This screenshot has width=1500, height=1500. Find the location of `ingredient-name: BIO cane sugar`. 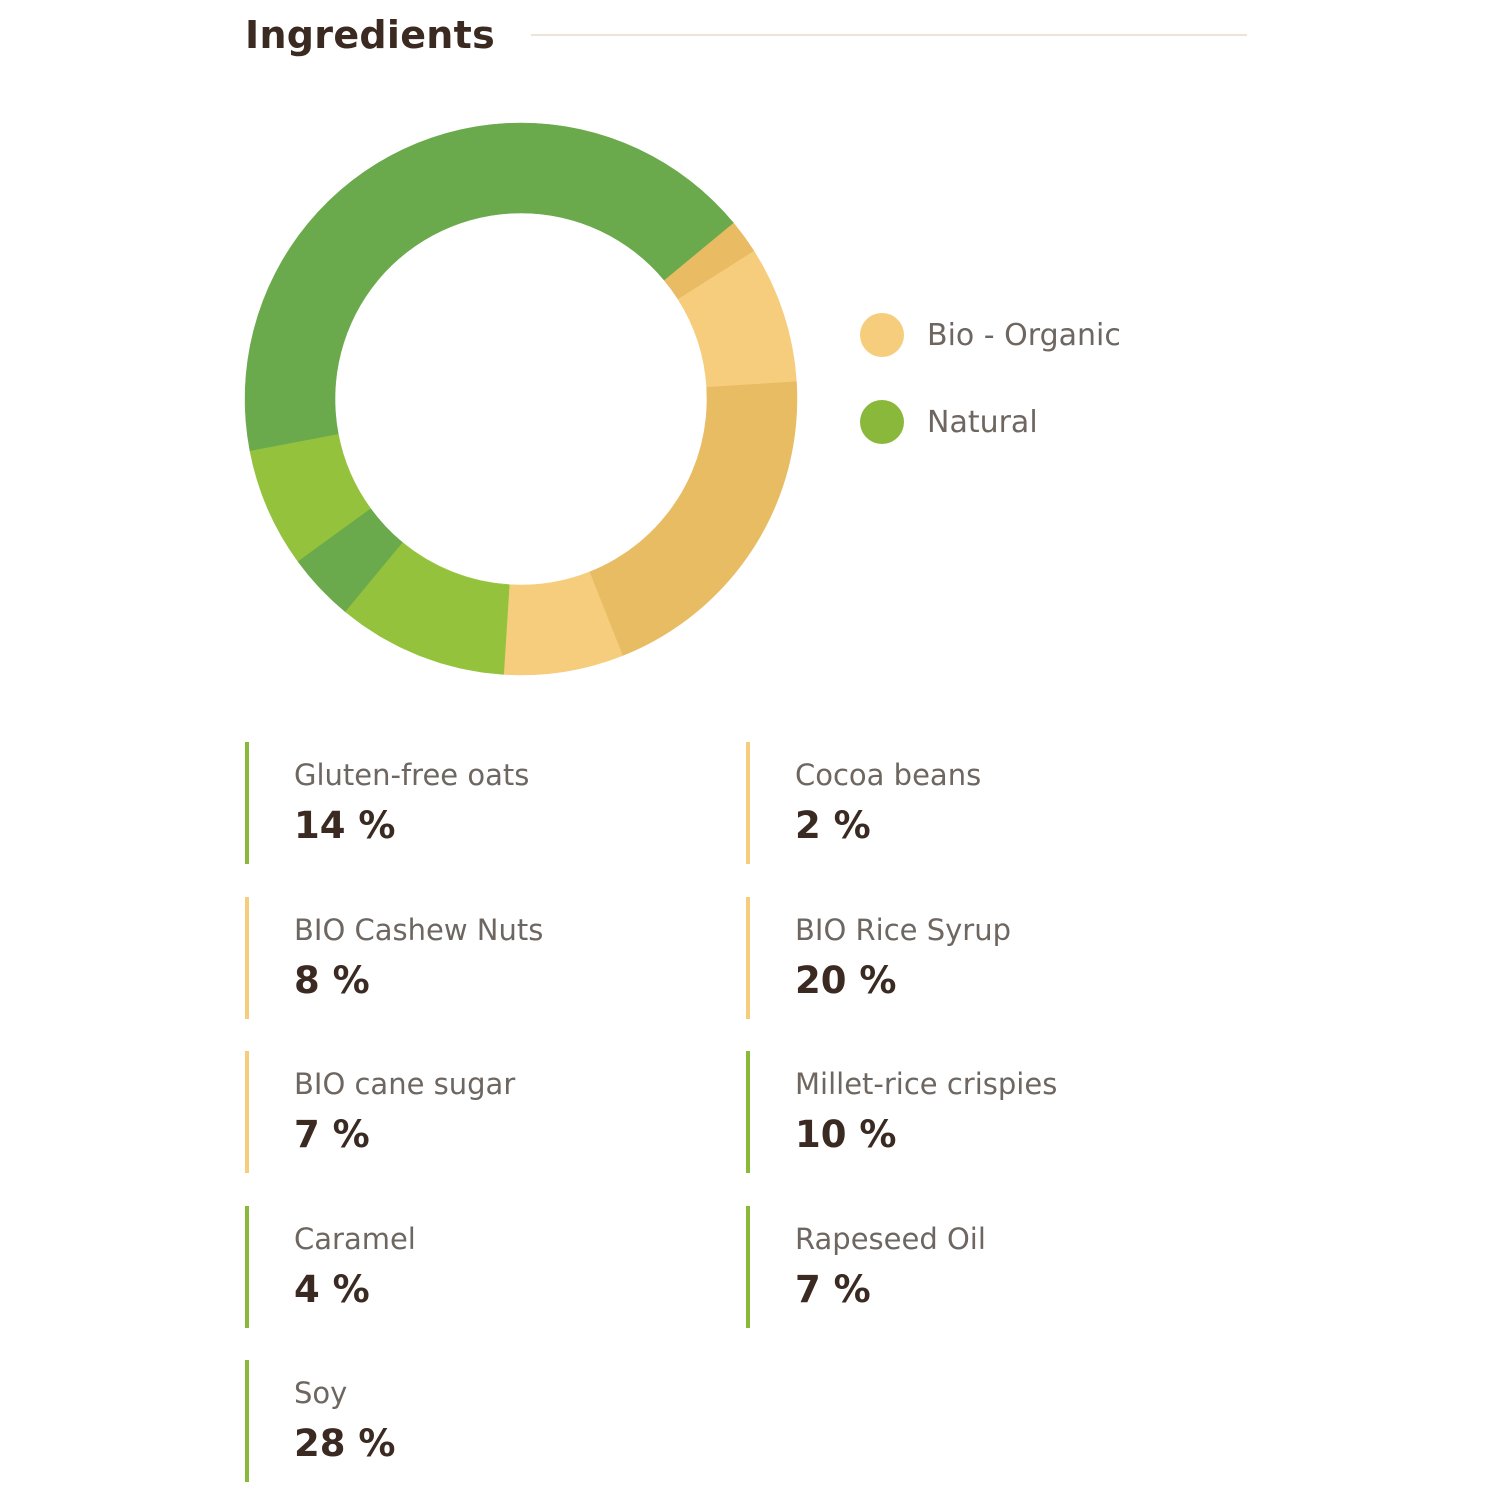

ingredient-name: BIO cane sugar is located at coordinates (405, 1084).